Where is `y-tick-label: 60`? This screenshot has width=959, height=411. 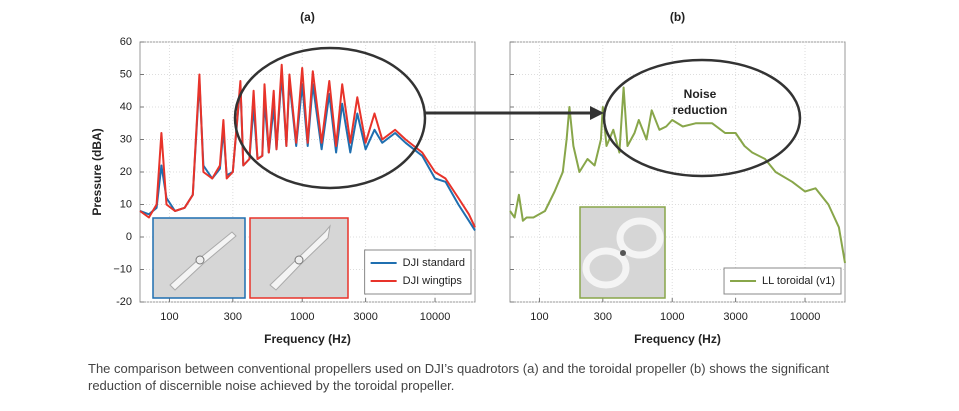 y-tick-label: 60 is located at coordinates (126, 42).